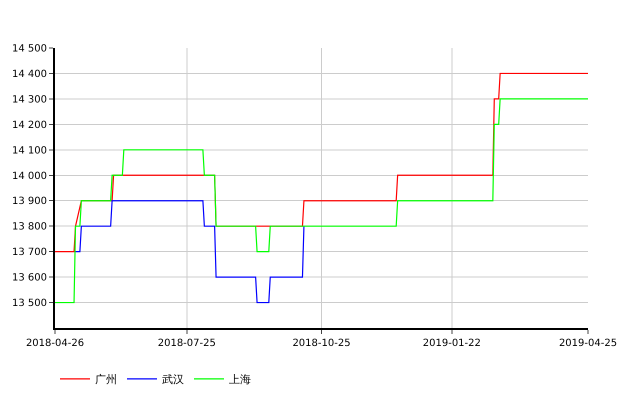  I want to click on legend-label: 上海, so click(240, 379).